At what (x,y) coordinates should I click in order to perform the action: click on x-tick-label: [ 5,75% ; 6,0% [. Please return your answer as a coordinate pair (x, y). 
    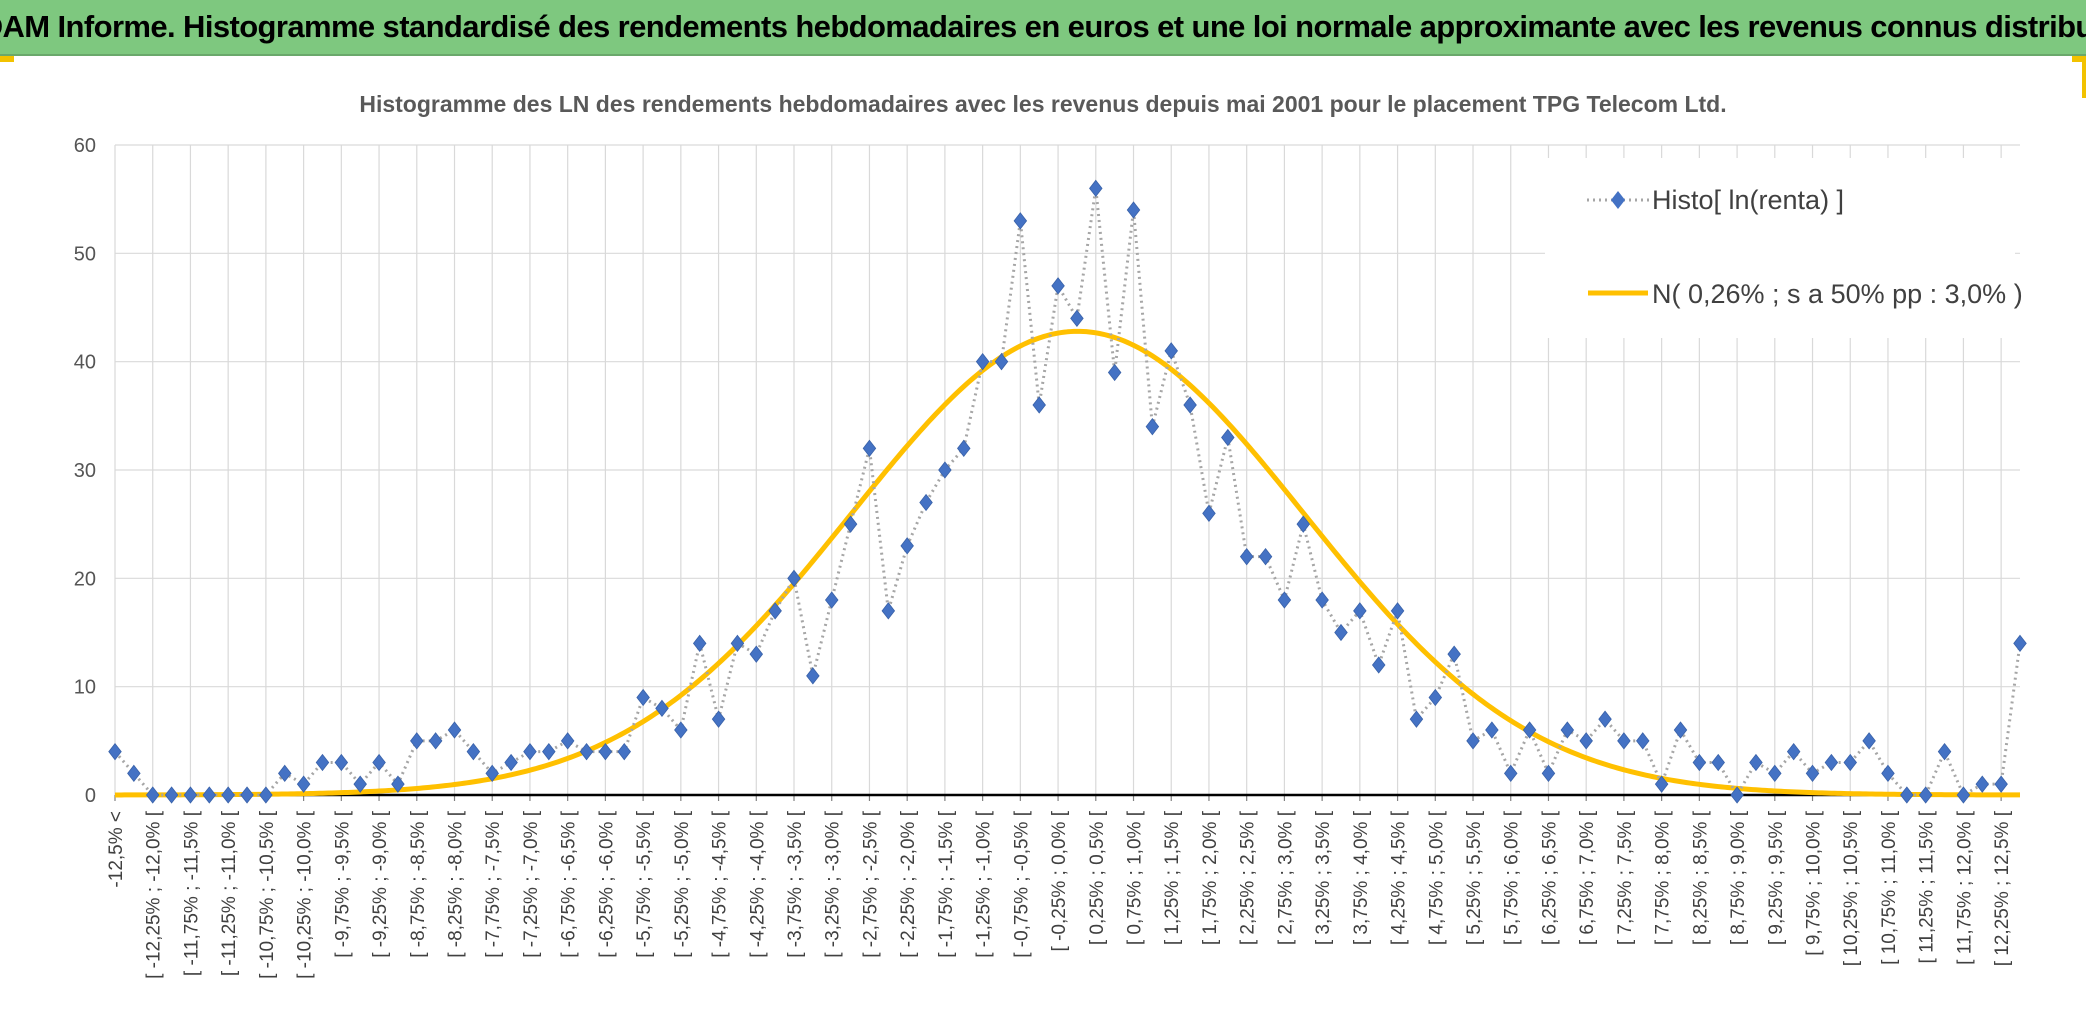
    Looking at the image, I should click on (1512, 877).